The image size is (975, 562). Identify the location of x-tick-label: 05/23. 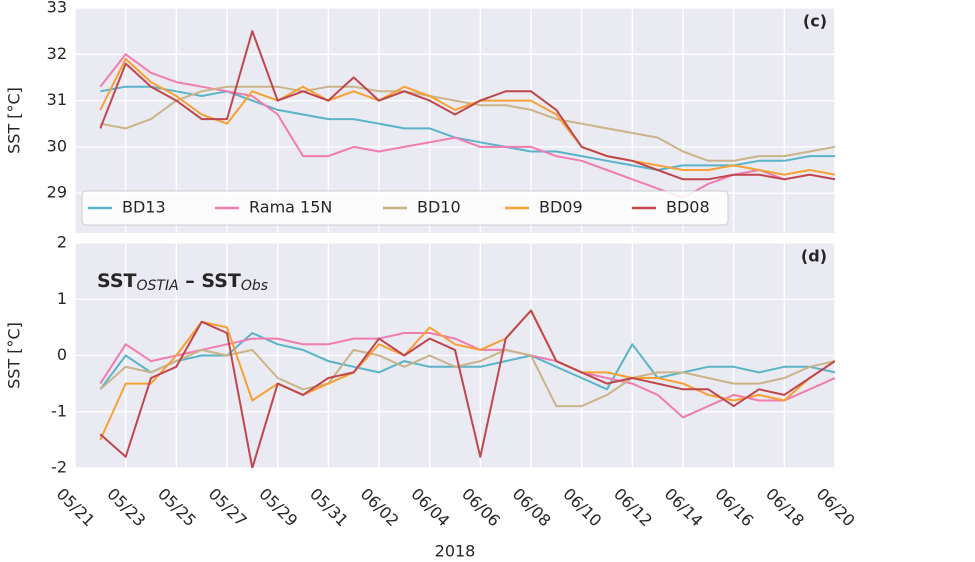
(126, 507).